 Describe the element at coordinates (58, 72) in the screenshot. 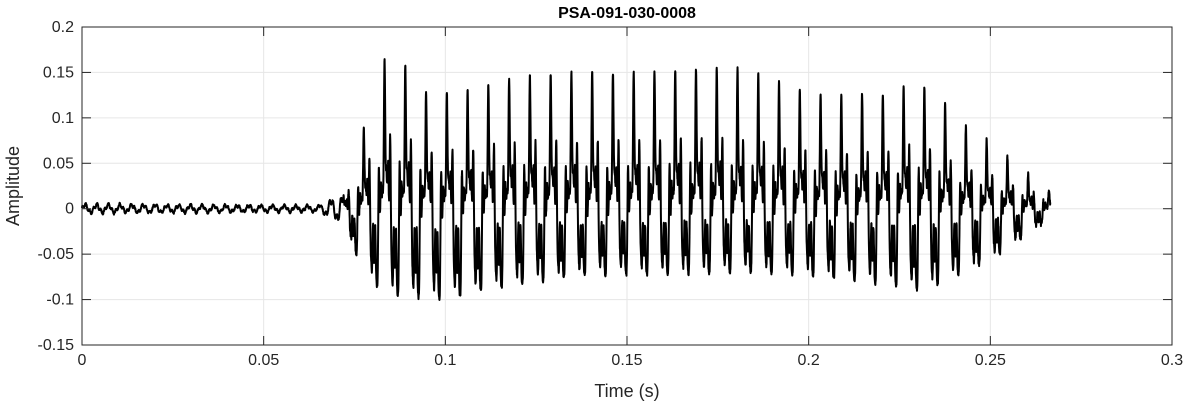

I see `y-tick-label: 0.15` at that location.